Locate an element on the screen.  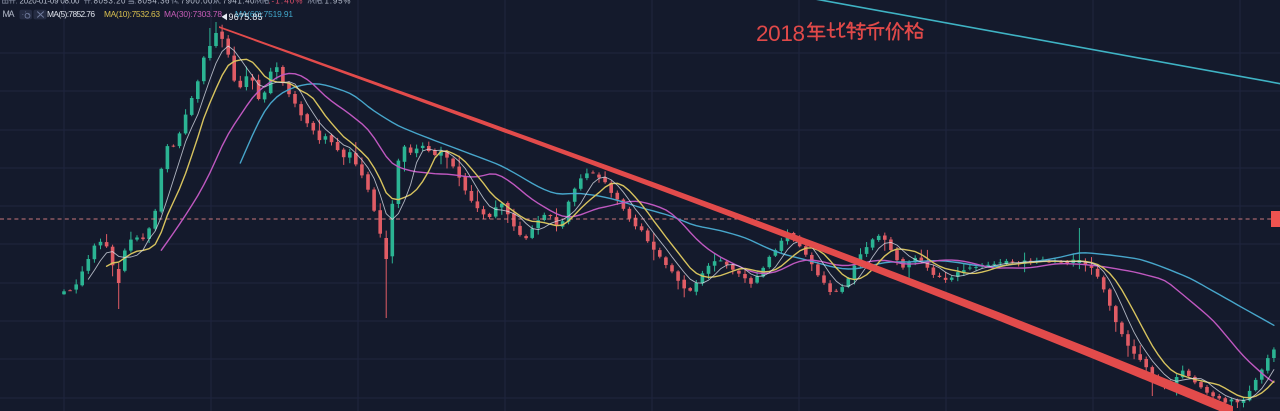
svg-text: 8054.36 is located at coordinates (154, 3).